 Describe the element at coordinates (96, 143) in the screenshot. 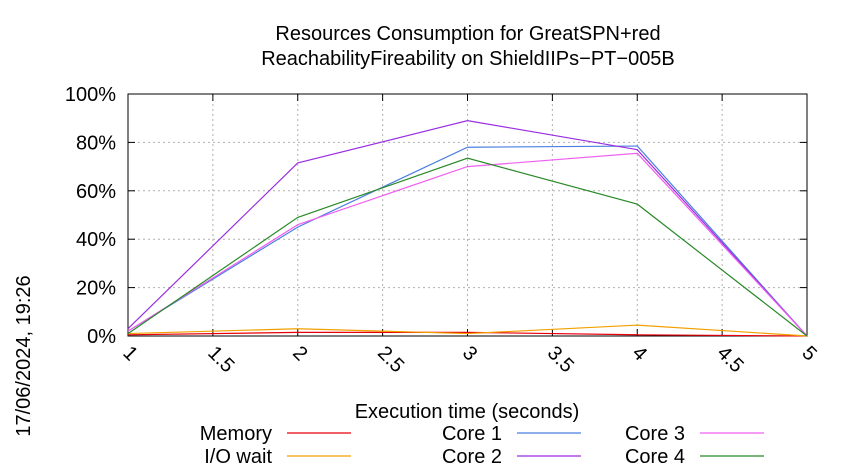

I see `y-tick-label: 80%` at that location.